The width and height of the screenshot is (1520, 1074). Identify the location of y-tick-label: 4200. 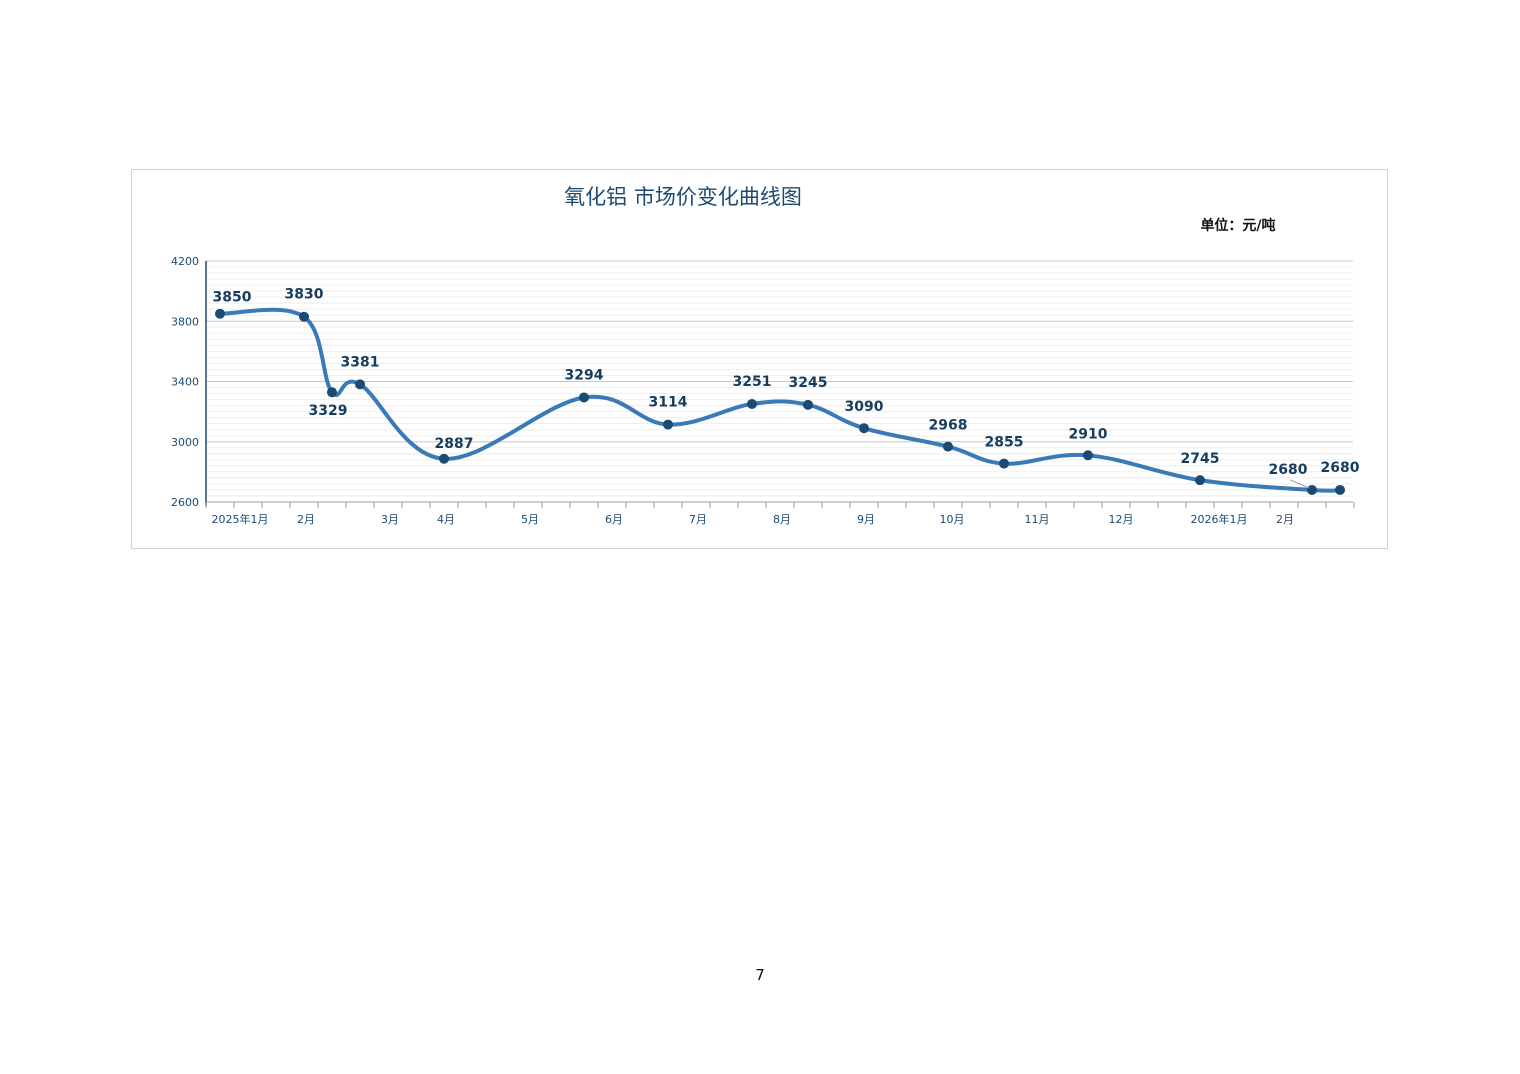
(185, 261).